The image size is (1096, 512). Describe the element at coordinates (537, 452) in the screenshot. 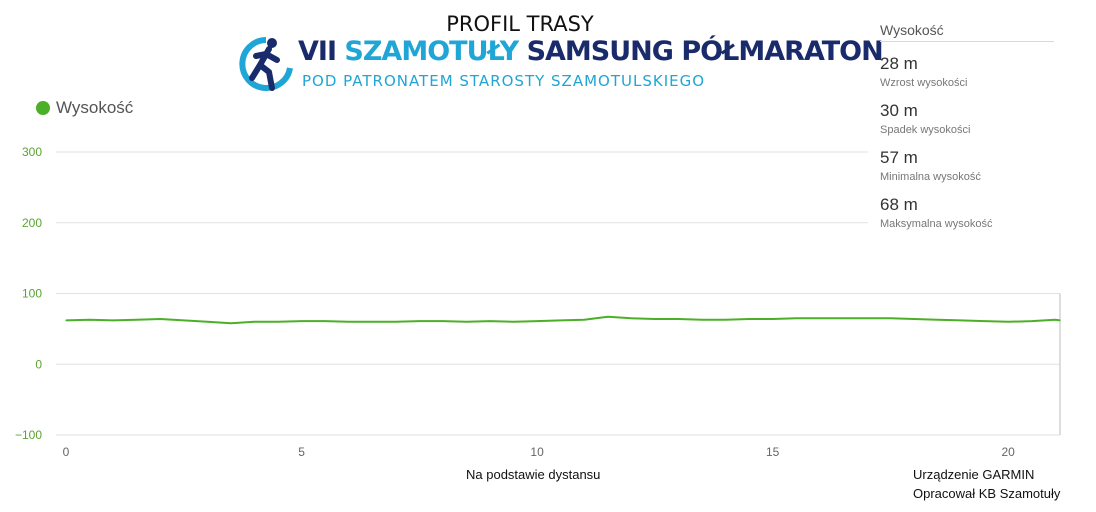

I see `x-tick-label: 10` at that location.